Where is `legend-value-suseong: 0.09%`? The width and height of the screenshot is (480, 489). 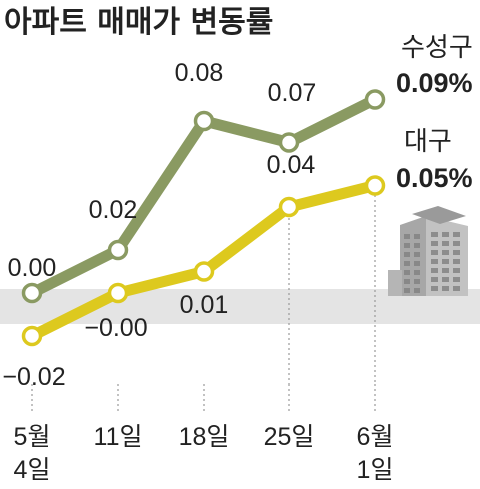 legend-value-suseong: 0.09% is located at coordinates (434, 83).